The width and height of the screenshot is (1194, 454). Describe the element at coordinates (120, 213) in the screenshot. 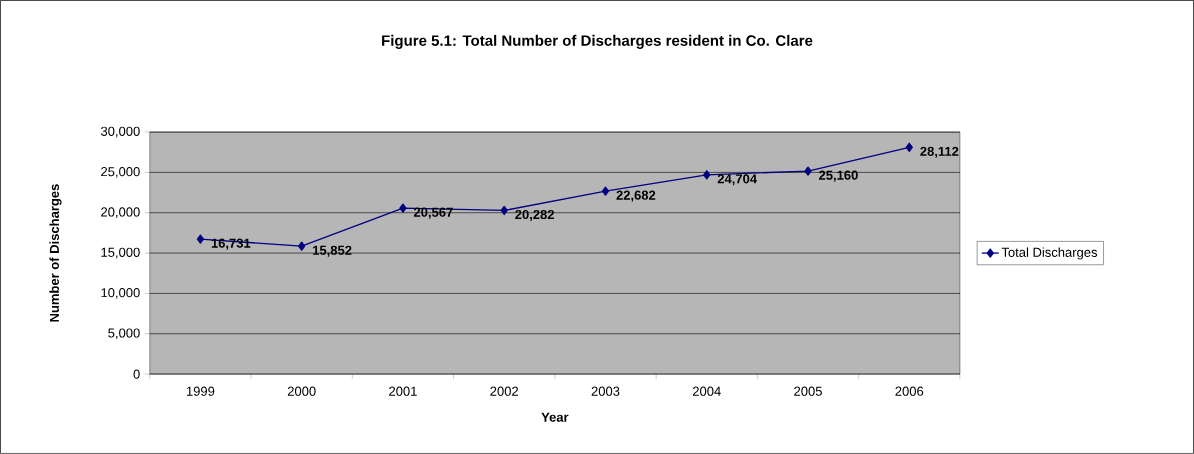

I see `y-tick-label: 20,000` at that location.